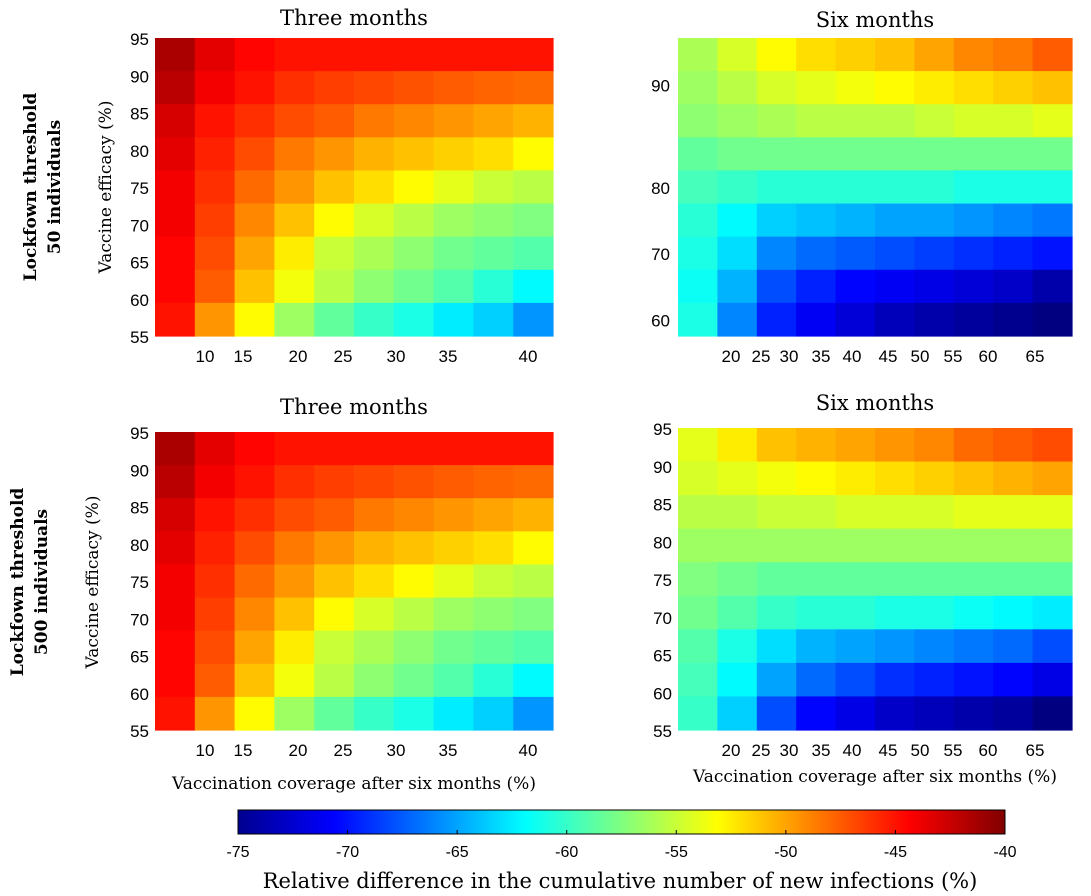 The width and height of the screenshot is (1091, 896). I want to click on row-label-1-line2: 50 individuals, so click(55, 187).